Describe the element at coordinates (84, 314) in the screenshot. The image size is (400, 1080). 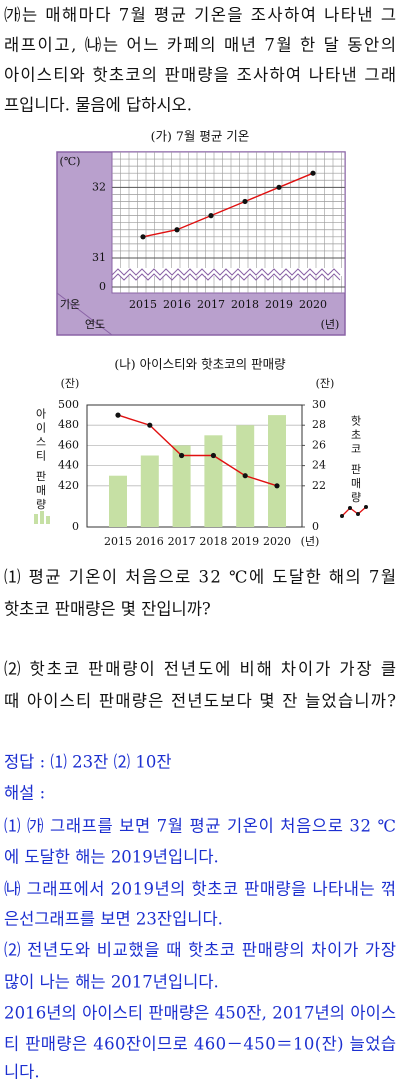
I see `diagonal` at that location.